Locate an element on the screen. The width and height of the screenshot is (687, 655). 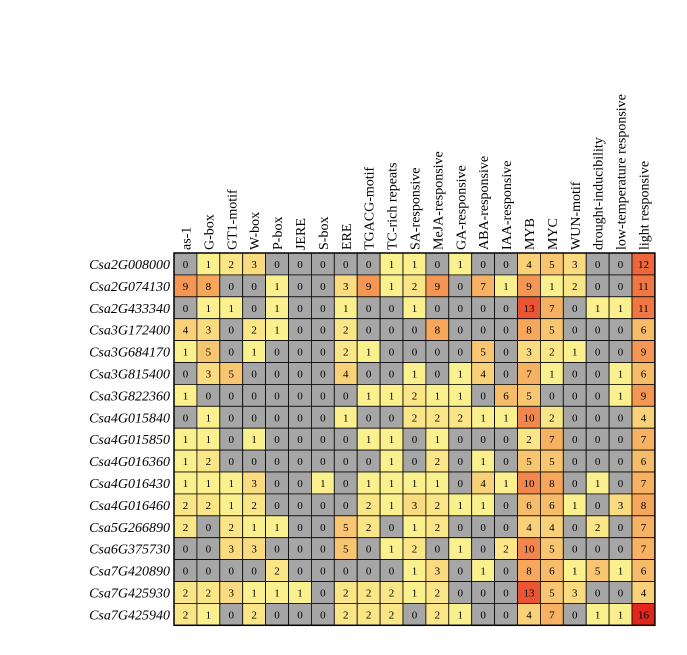
row-label: Csa4G015840 is located at coordinates (129, 418).